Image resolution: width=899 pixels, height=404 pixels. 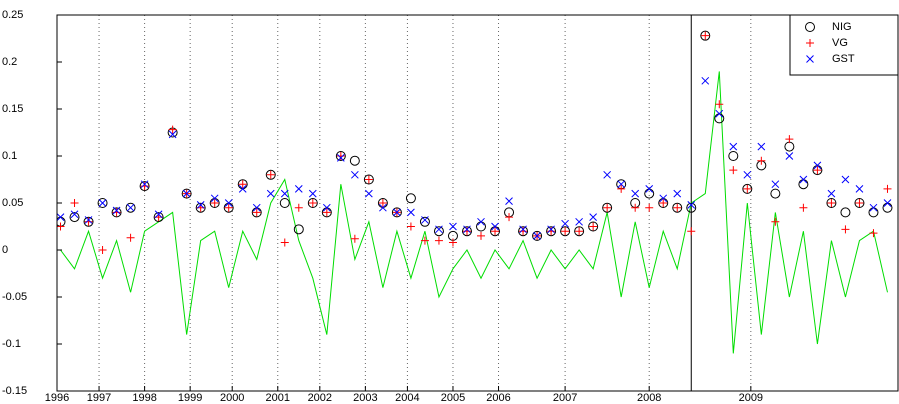 What do you see at coordinates (12, 15) in the screenshot?
I see `y-tick-label: 0.25` at bounding box center [12, 15].